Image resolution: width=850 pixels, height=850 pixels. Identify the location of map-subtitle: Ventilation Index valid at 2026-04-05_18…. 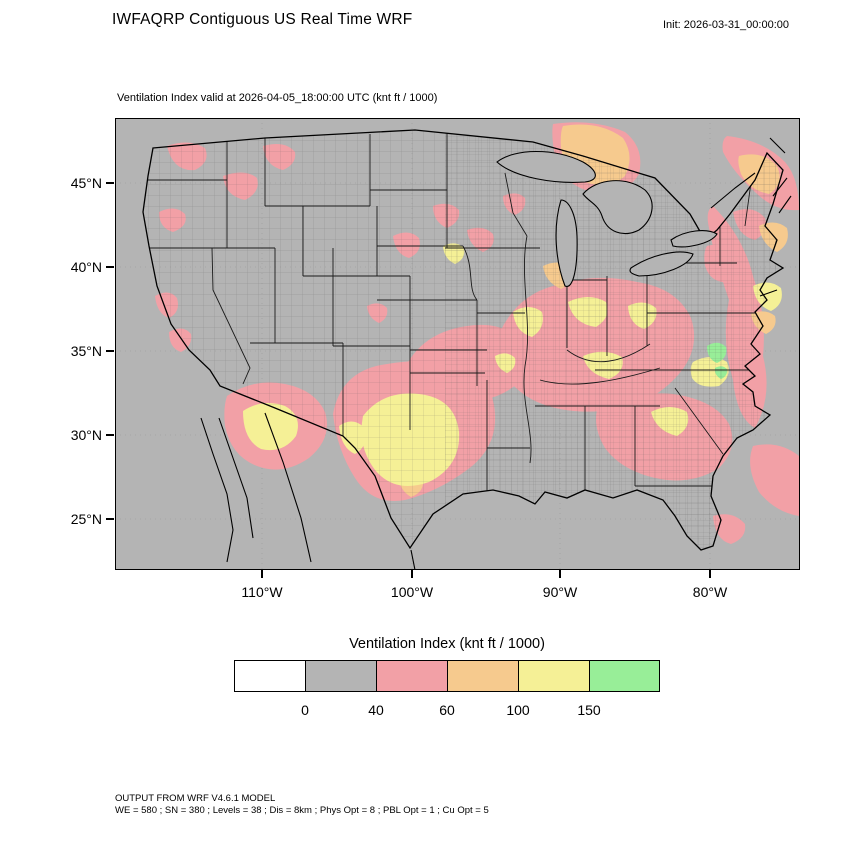
(277, 98).